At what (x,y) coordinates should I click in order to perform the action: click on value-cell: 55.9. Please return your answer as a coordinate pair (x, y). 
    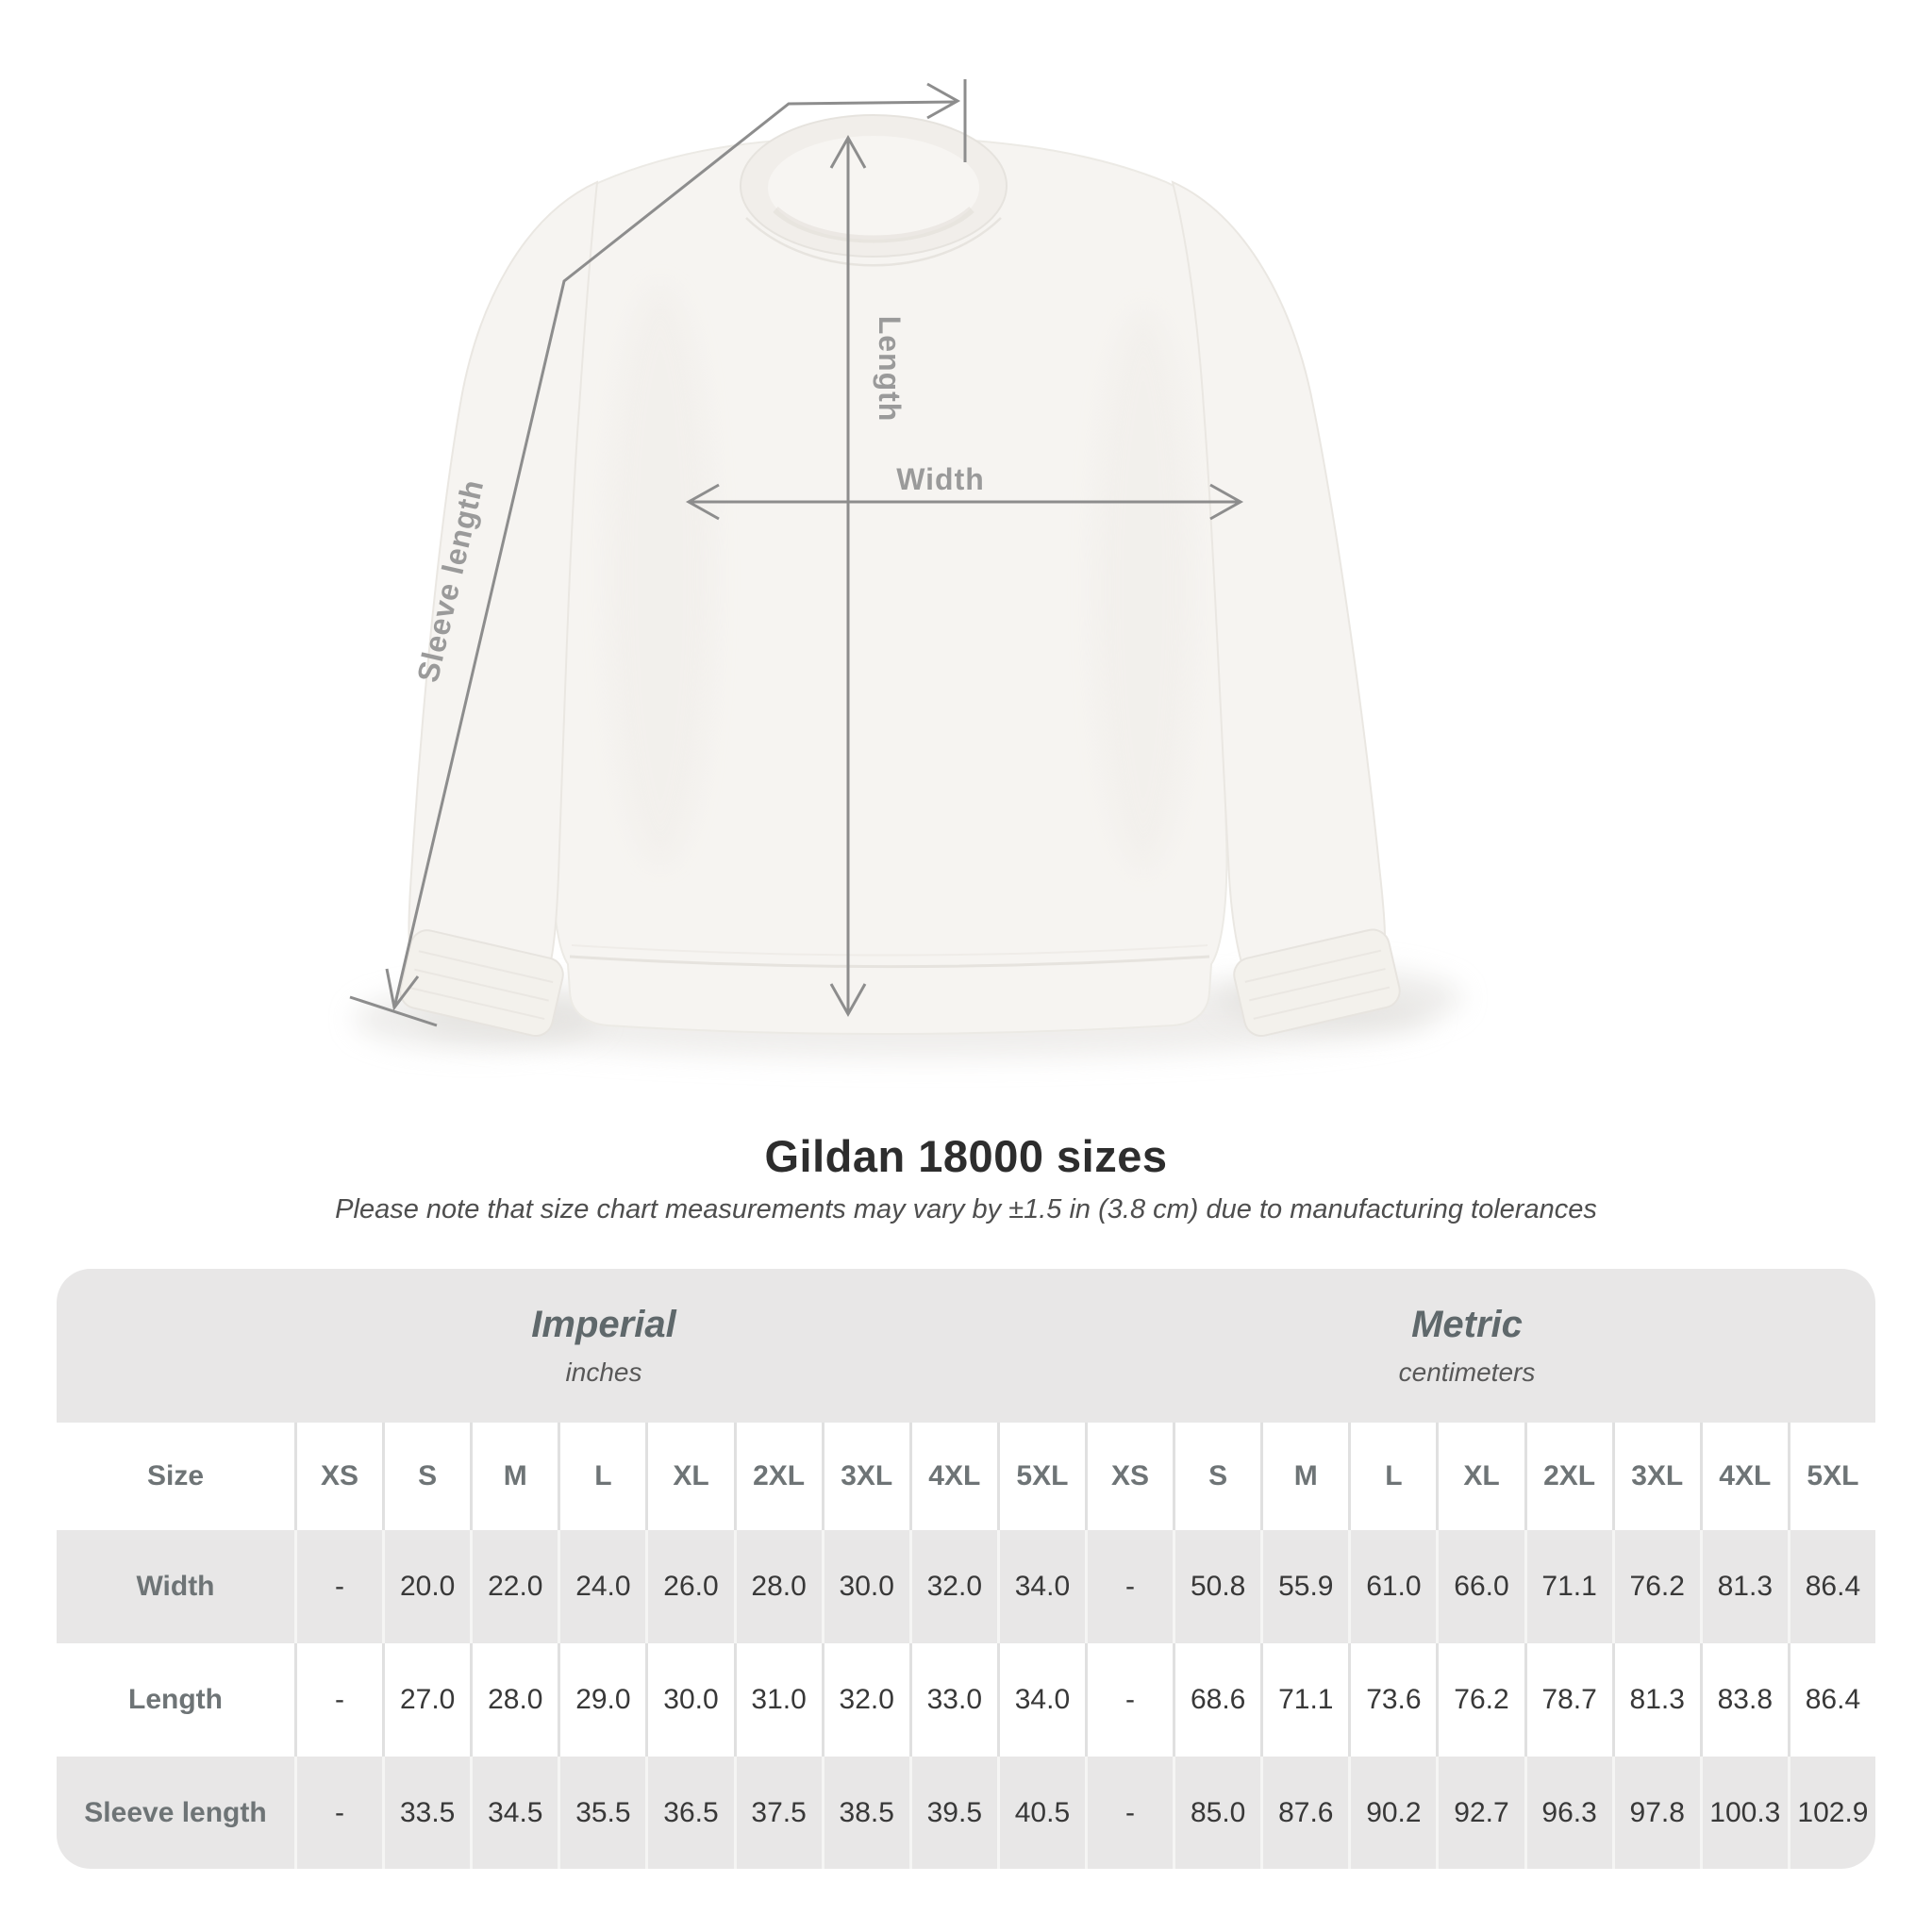
    Looking at the image, I should click on (1304, 1586).